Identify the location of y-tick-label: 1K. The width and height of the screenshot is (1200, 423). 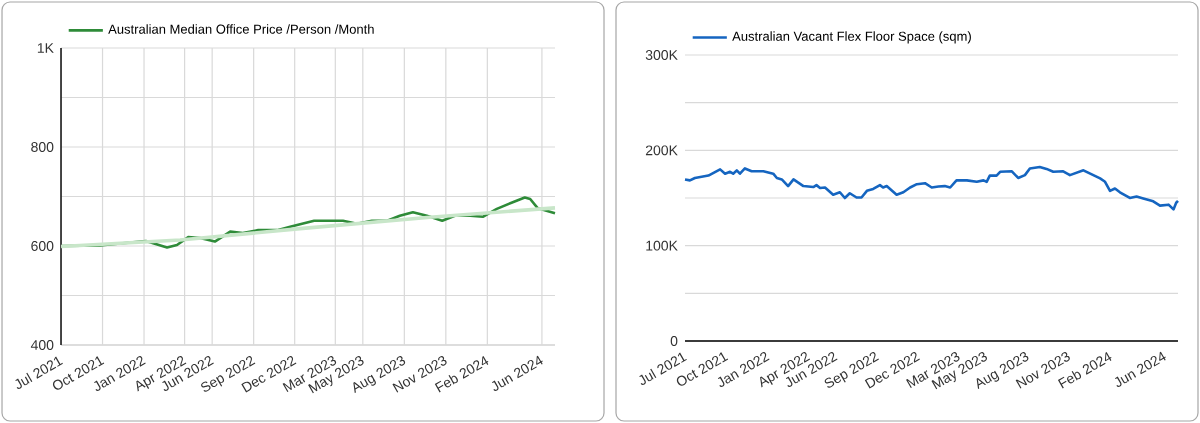
(45, 48).